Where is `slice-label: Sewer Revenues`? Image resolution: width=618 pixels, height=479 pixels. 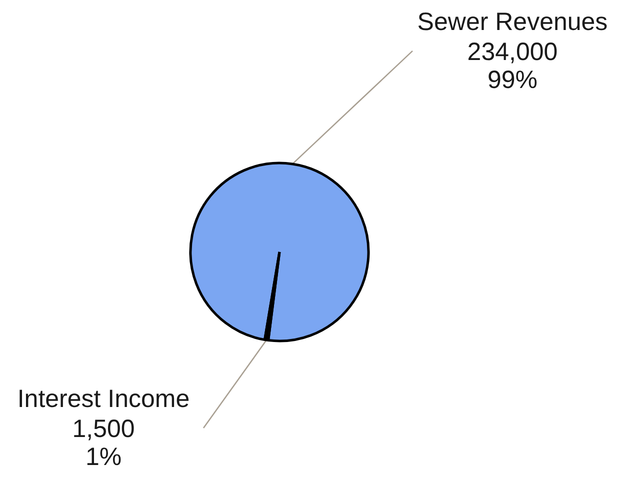
slice-label: Sewer Revenues is located at coordinates (512, 22).